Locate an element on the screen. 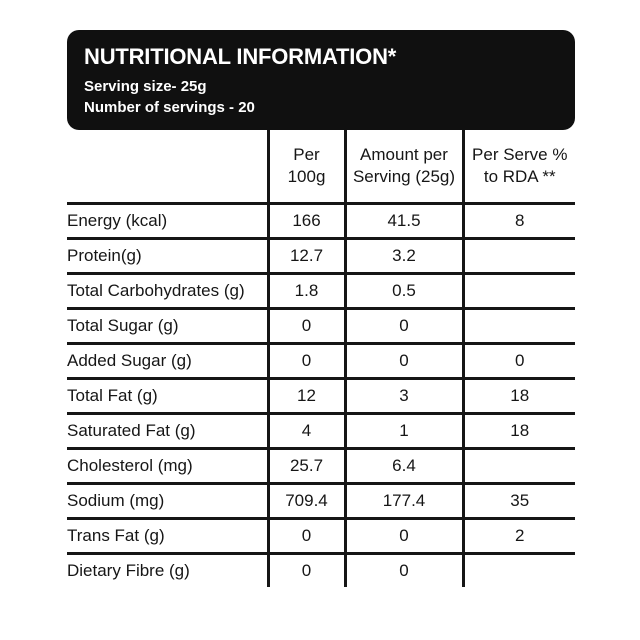 The width and height of the screenshot is (640, 640). label-title: NUTRITIONAL INFORMATION* is located at coordinates (240, 56).